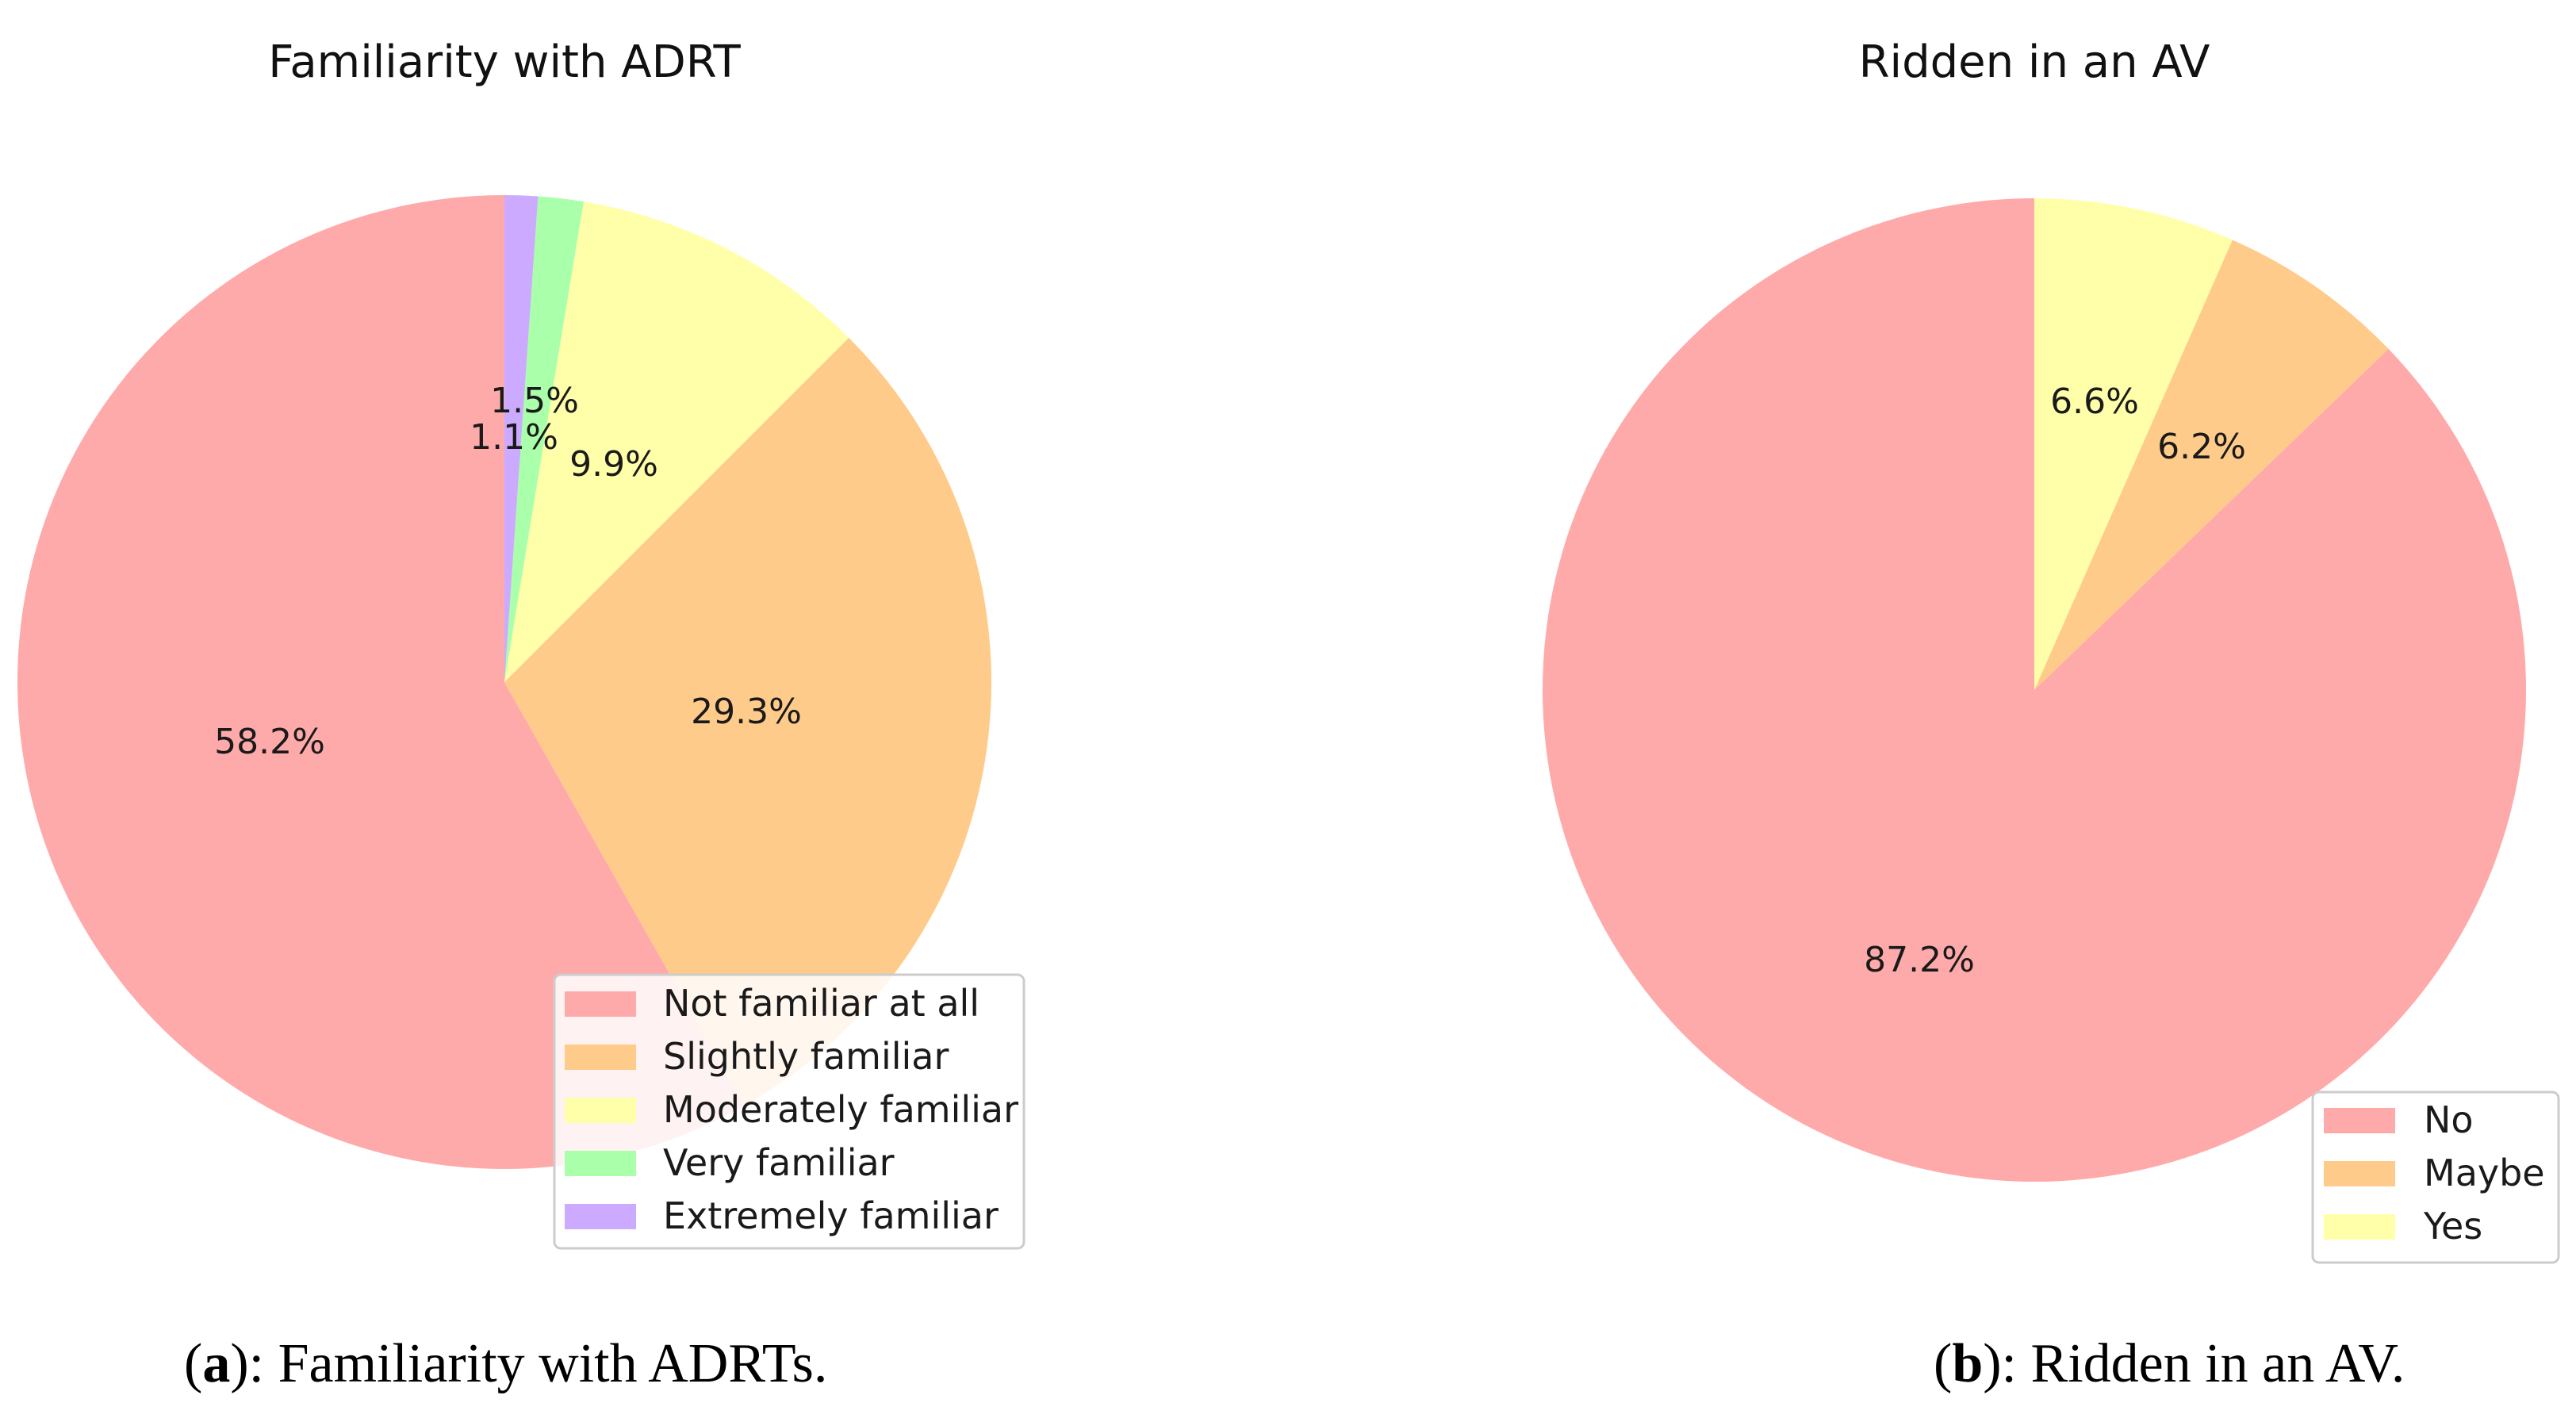 The width and height of the screenshot is (2576, 1422). Describe the element at coordinates (600, 1110) in the screenshot. I see `legend-swatch-moderately-familiar` at that location.